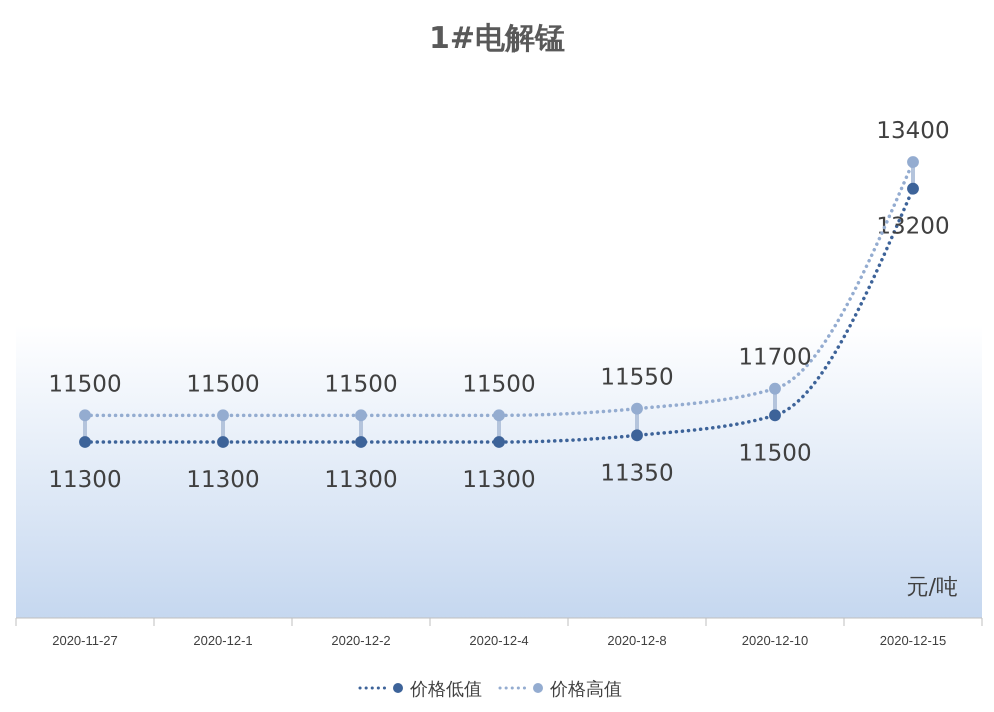 The image size is (994, 712). What do you see at coordinates (223, 640) in the screenshot?
I see `x-tick-label: 2020-12-1` at bounding box center [223, 640].